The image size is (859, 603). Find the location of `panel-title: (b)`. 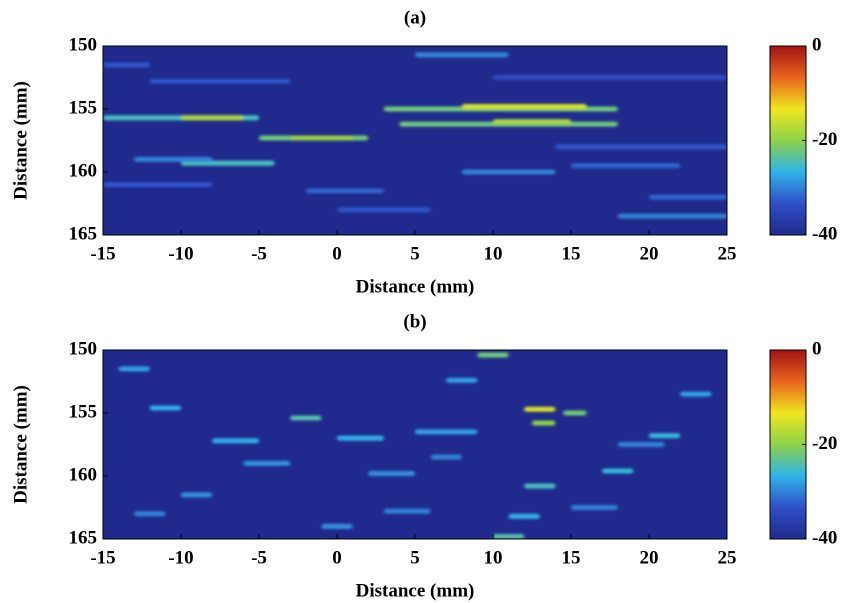

panel-title: (b) is located at coordinates (414, 321).